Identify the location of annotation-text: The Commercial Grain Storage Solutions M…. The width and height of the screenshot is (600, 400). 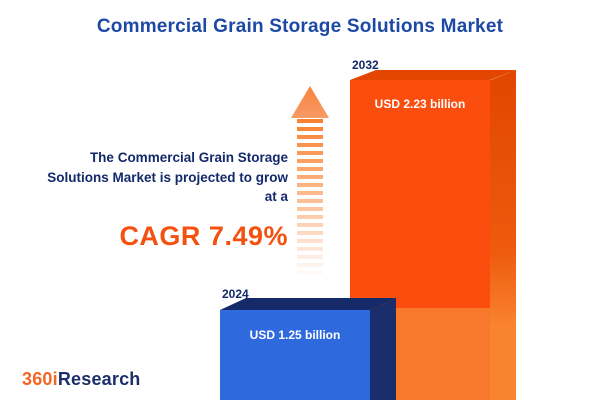
(167, 177).